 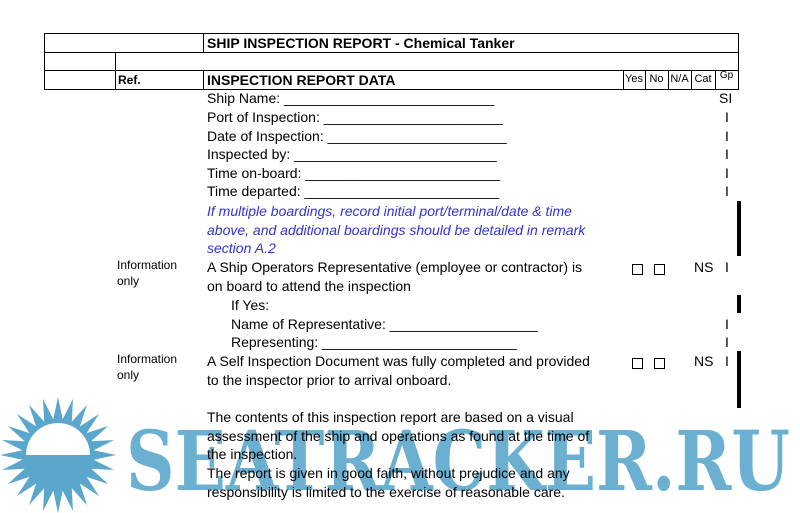 I want to click on col-yes: Yes, so click(x=634, y=79).